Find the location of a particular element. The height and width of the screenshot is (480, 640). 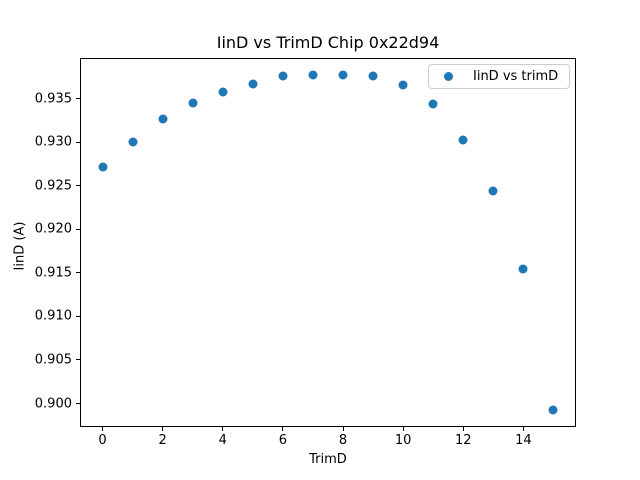

x-axis-label: TrimD is located at coordinates (328, 459).